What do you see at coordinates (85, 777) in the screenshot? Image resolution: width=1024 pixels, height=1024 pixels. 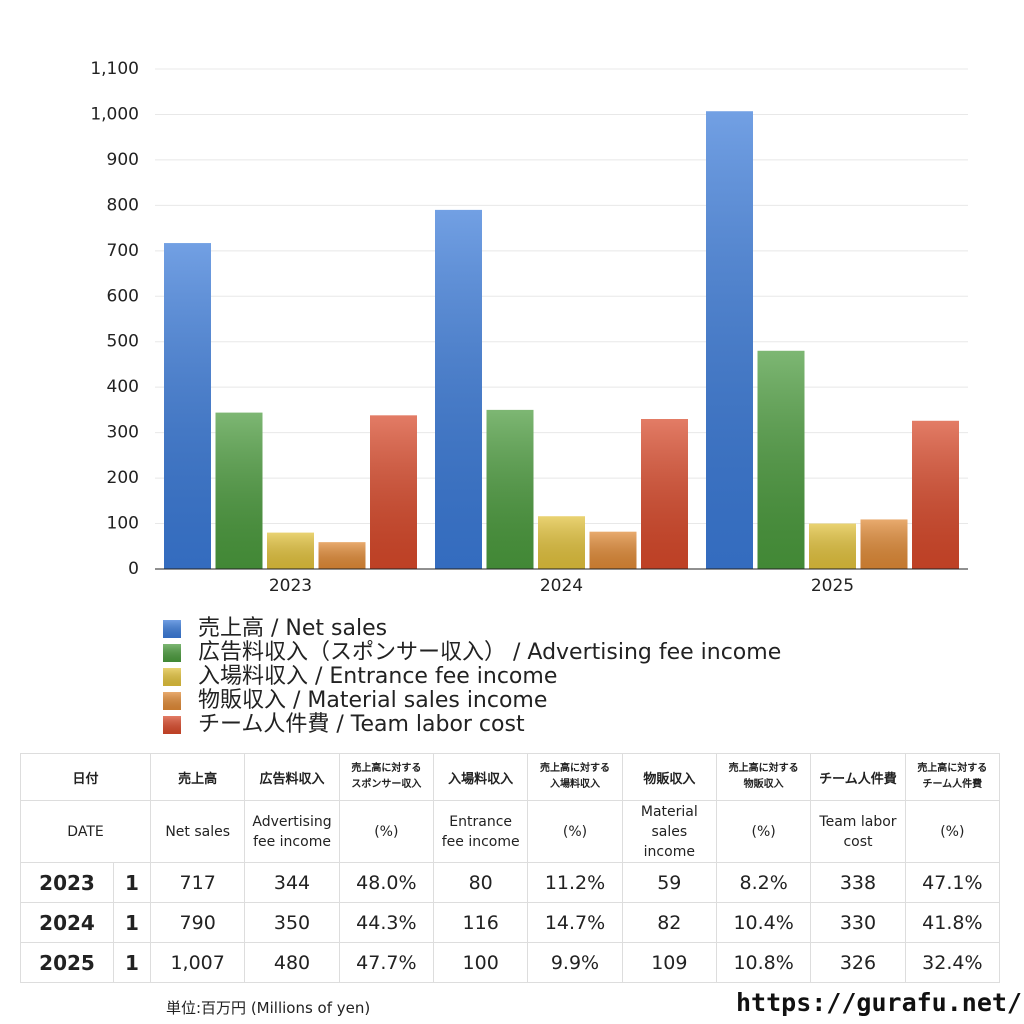 I see `table-cell: 日付` at bounding box center [85, 777].